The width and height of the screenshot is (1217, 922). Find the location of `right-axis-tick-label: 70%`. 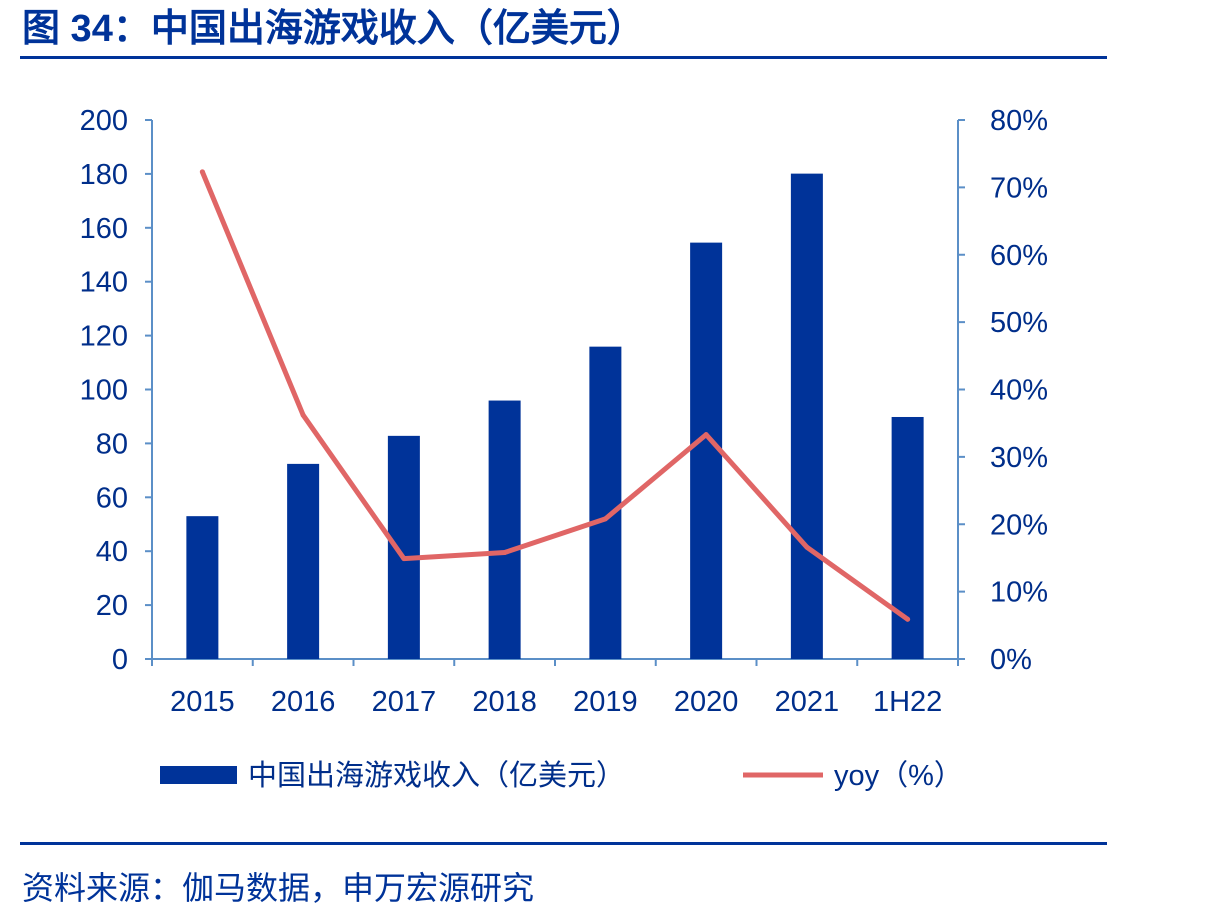

right-axis-tick-label: 70% is located at coordinates (1019, 188).